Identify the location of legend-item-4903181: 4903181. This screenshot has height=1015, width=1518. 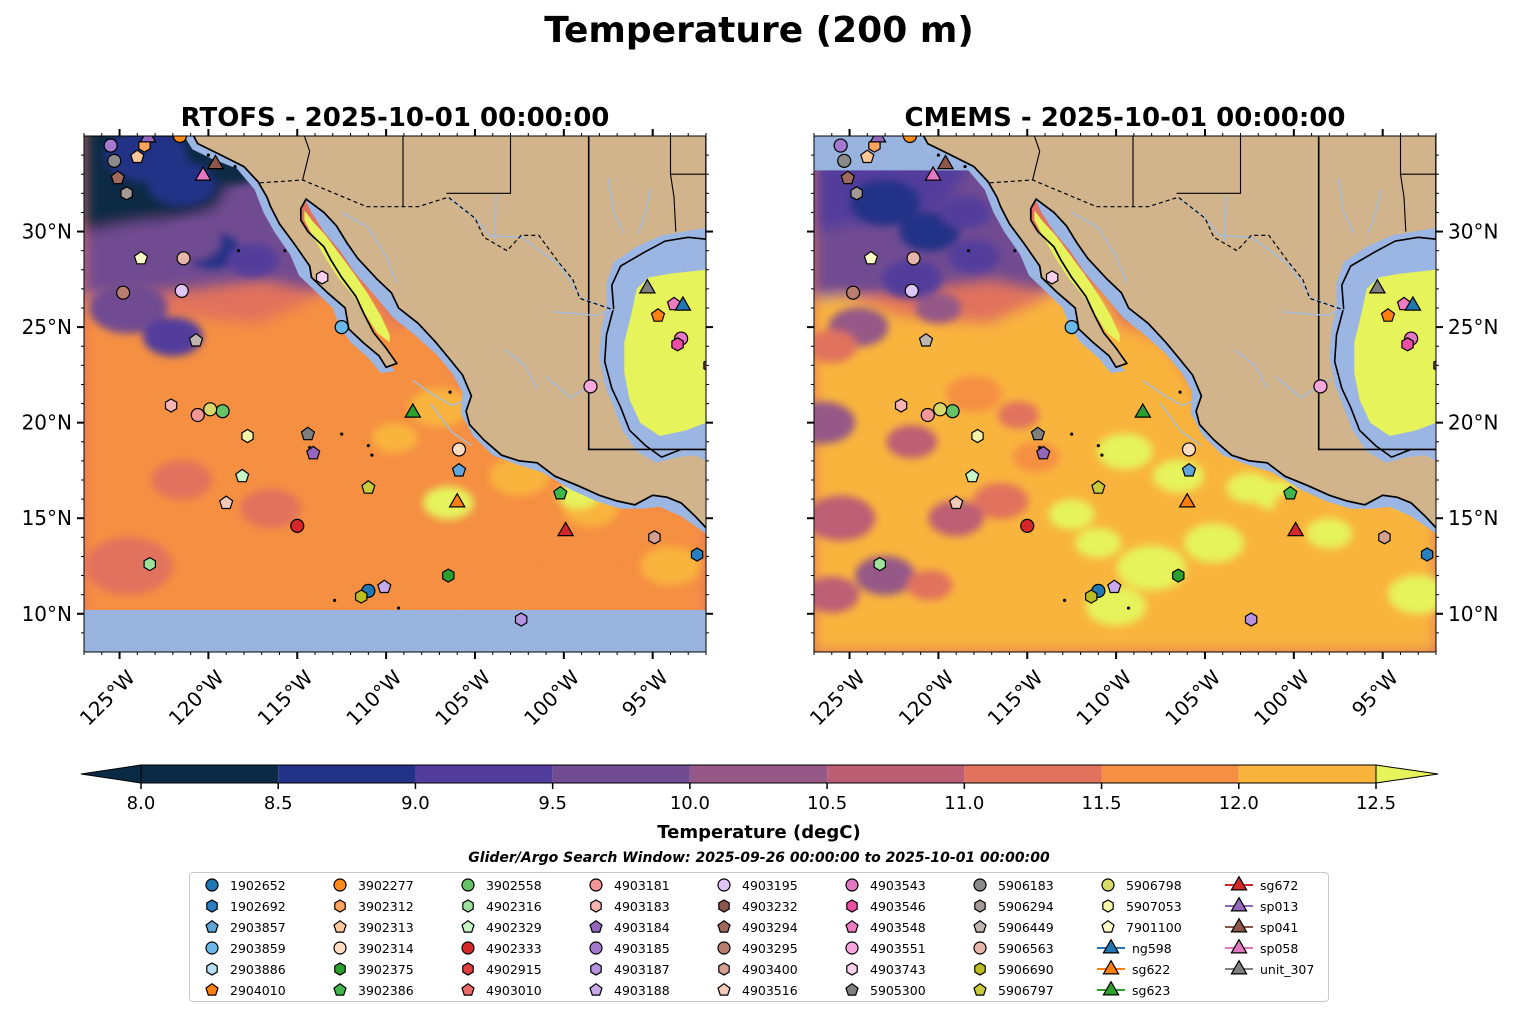
(627, 885).